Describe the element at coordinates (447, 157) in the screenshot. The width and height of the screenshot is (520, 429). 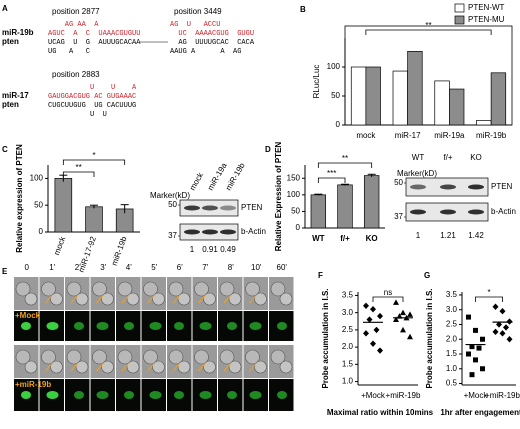
I see `lane-label: f/+` at that location.